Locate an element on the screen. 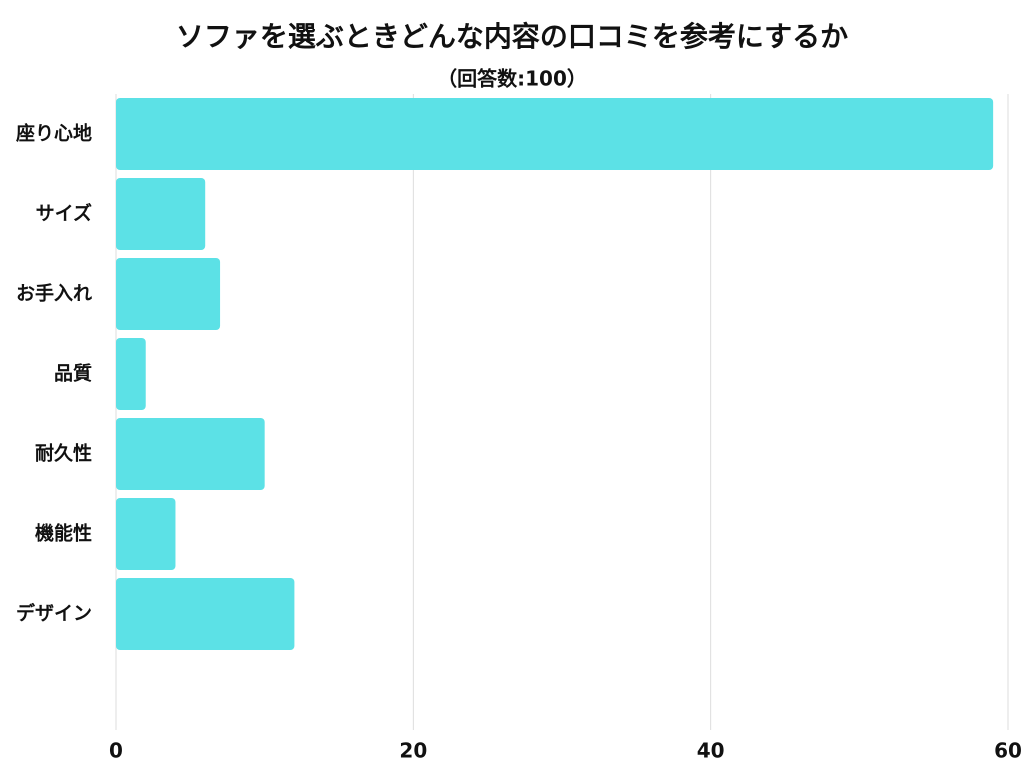 Image resolution: width=1024 pixels, height=768 pixels. y-tick-label: 品質 is located at coordinates (73, 373).